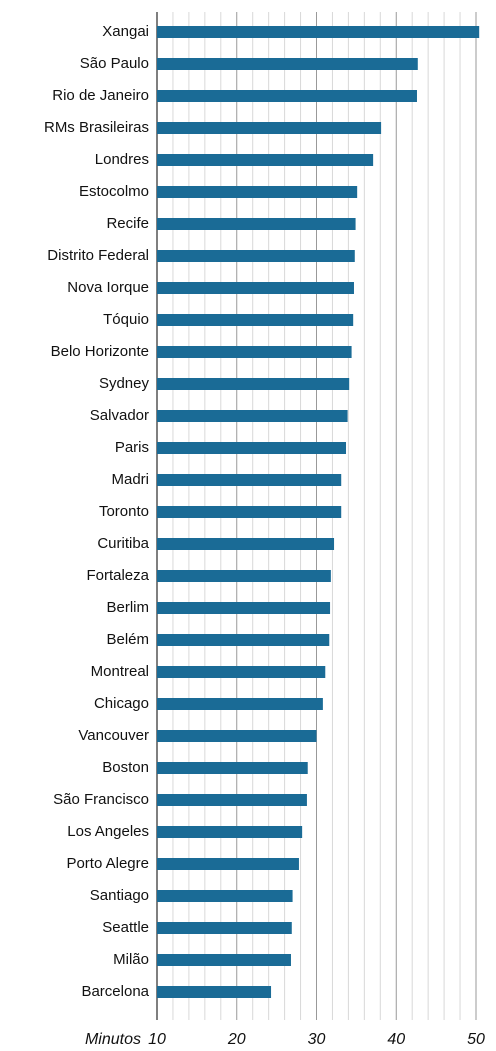 This screenshot has height=1051, width=496. Describe the element at coordinates (131, 959) in the screenshot. I see `y-tick-label: Milão` at that location.